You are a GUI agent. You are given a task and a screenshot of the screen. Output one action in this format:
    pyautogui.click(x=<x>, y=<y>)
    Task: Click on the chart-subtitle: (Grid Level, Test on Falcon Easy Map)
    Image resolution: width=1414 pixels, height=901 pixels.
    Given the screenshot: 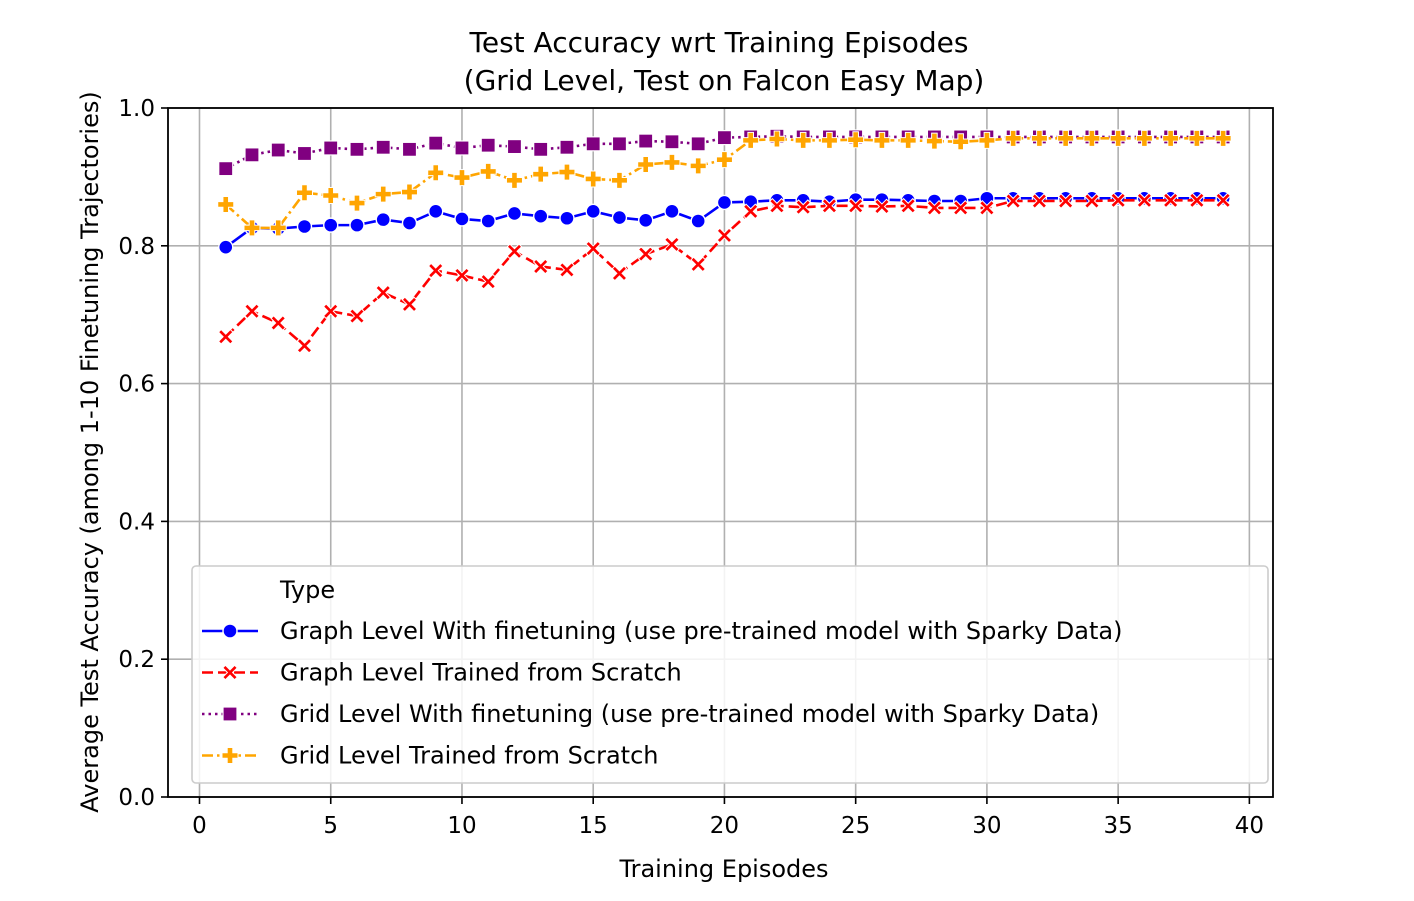 What is the action you would take?
    pyautogui.click(x=724, y=80)
    